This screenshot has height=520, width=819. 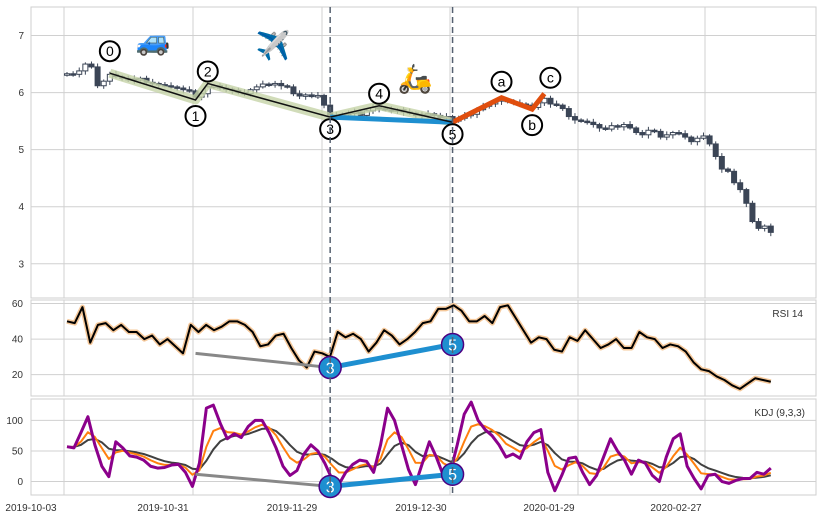 I want to click on y-tick-label: 4, so click(x=21, y=207).